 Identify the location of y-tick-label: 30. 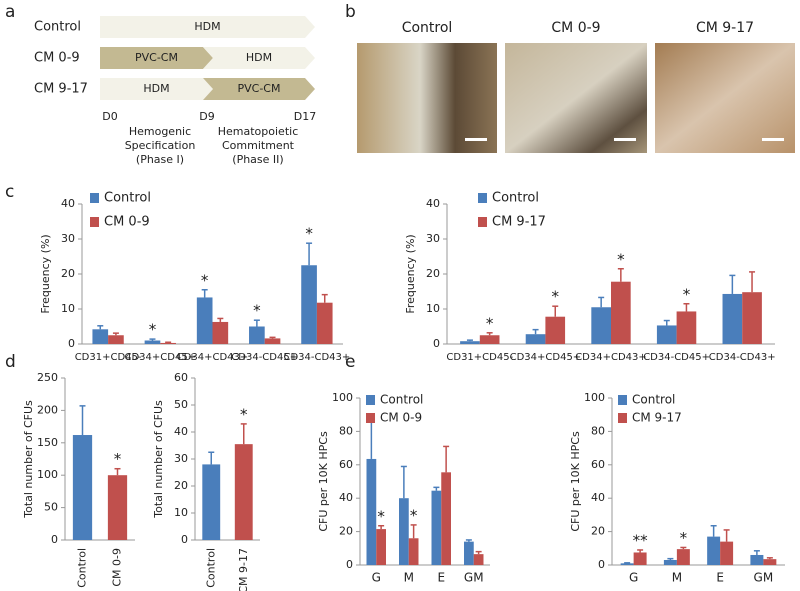
(433, 238).